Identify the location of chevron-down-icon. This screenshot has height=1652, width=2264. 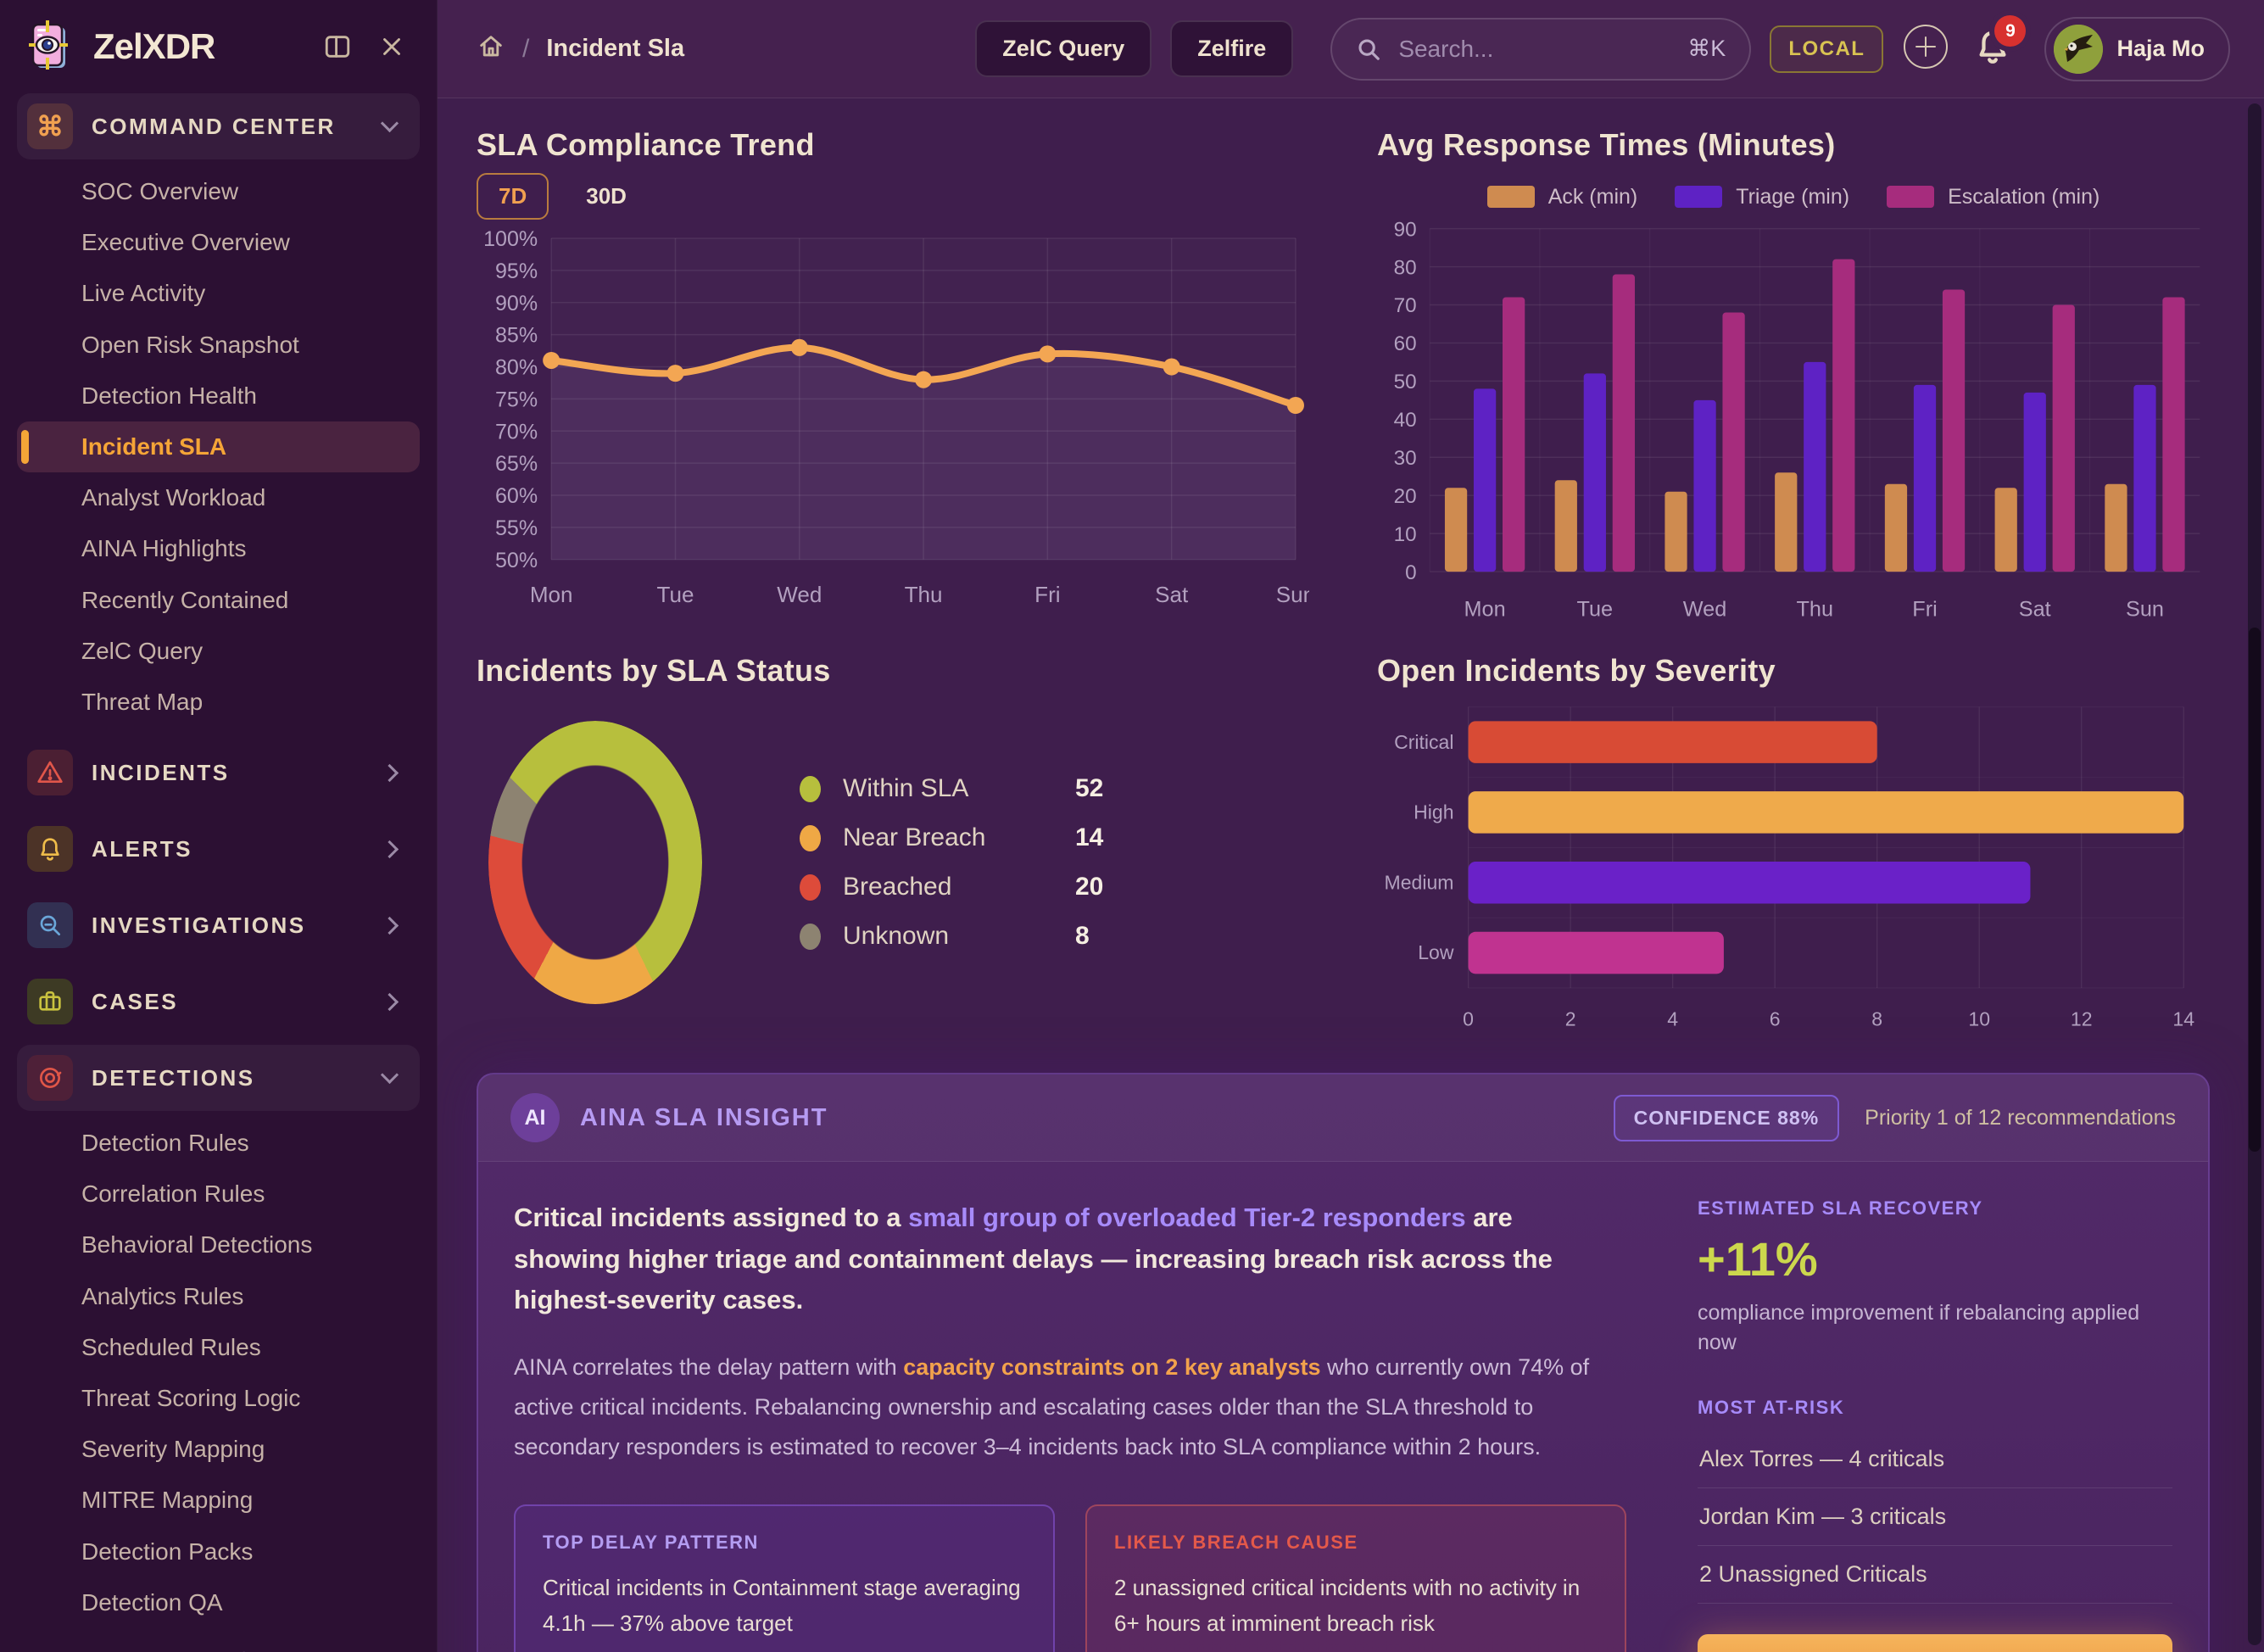
(389, 1074).